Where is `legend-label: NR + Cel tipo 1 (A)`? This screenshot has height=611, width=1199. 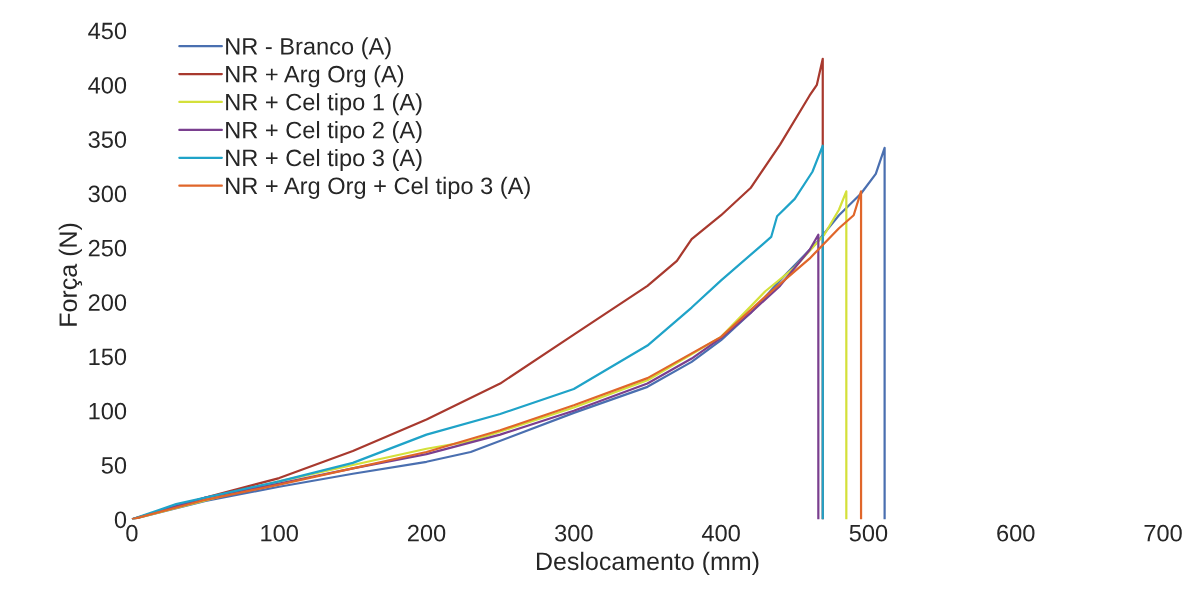 legend-label: NR + Cel tipo 1 (A) is located at coordinates (324, 104).